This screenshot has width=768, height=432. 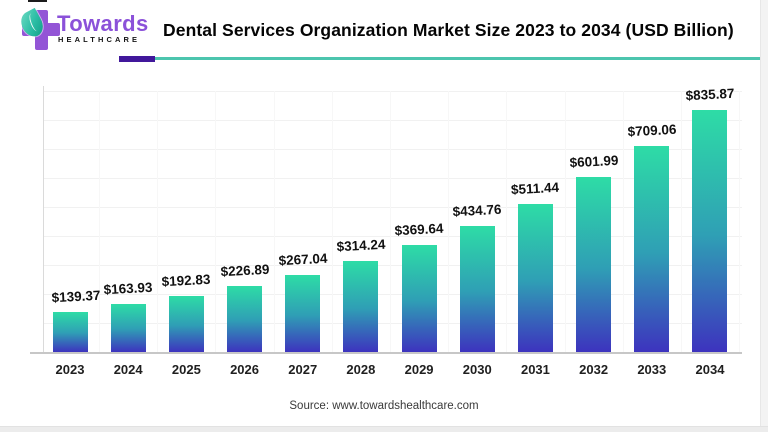 What do you see at coordinates (303, 369) in the screenshot?
I see `category-label: 2027` at bounding box center [303, 369].